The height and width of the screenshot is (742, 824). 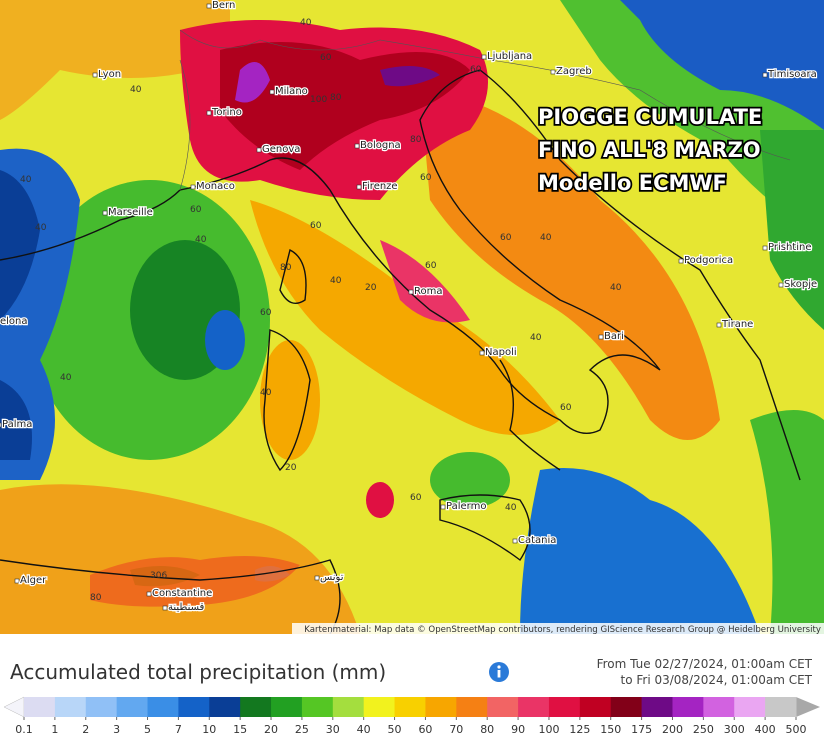 I want to click on legend-value: 3, so click(x=116, y=729).